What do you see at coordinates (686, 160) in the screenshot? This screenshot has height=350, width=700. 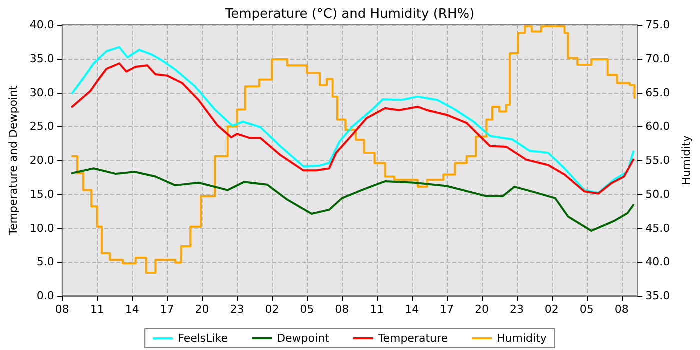 I see `y2-axis-title: Humidity` at bounding box center [686, 160].